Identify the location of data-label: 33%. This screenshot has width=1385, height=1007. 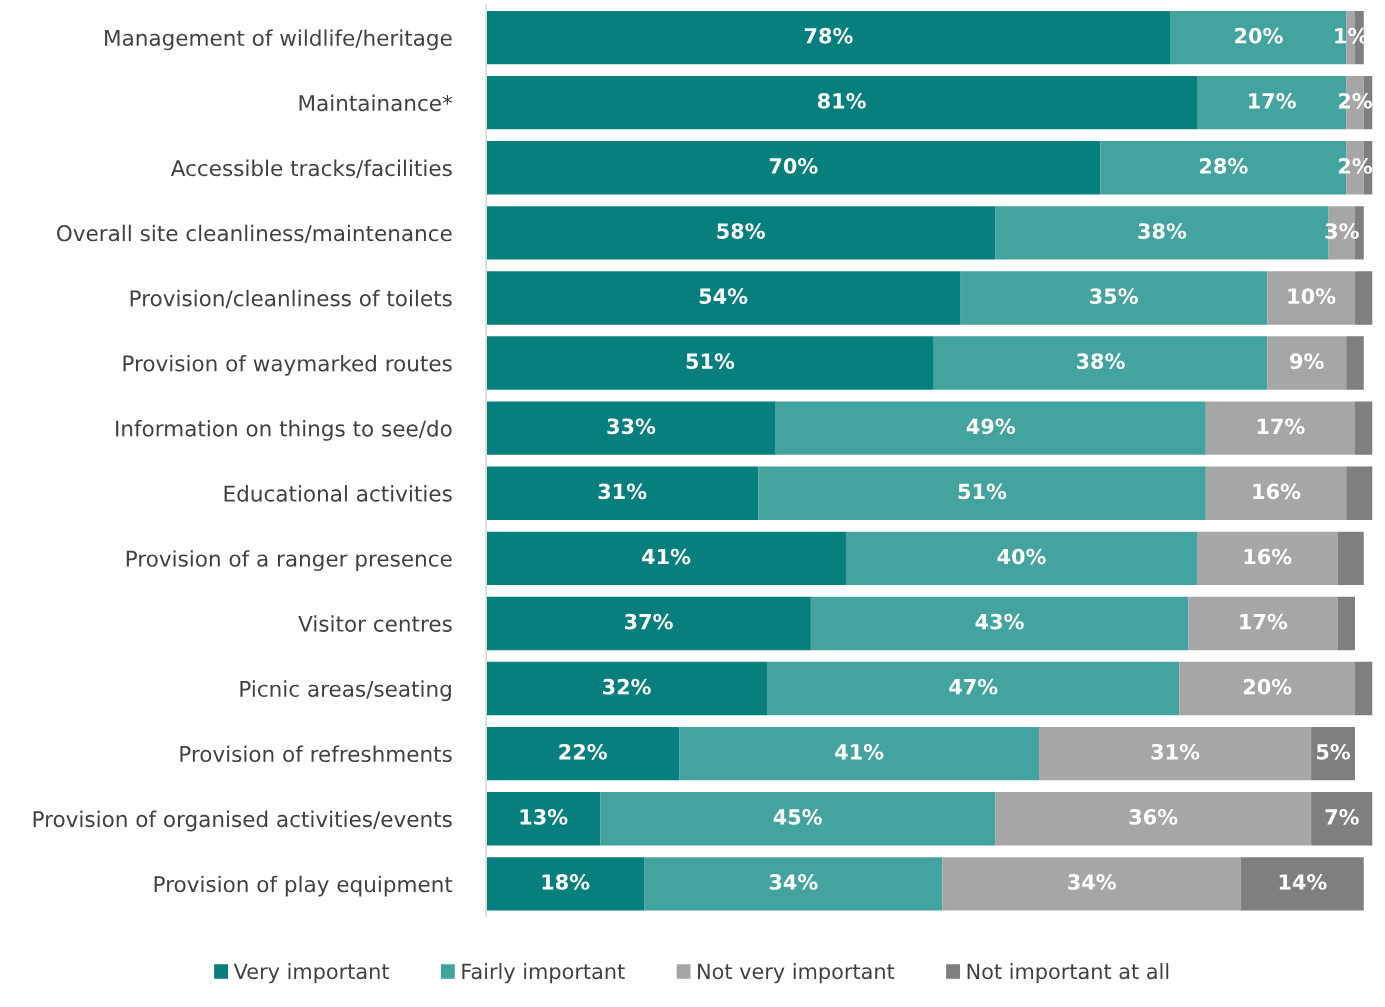
(631, 426).